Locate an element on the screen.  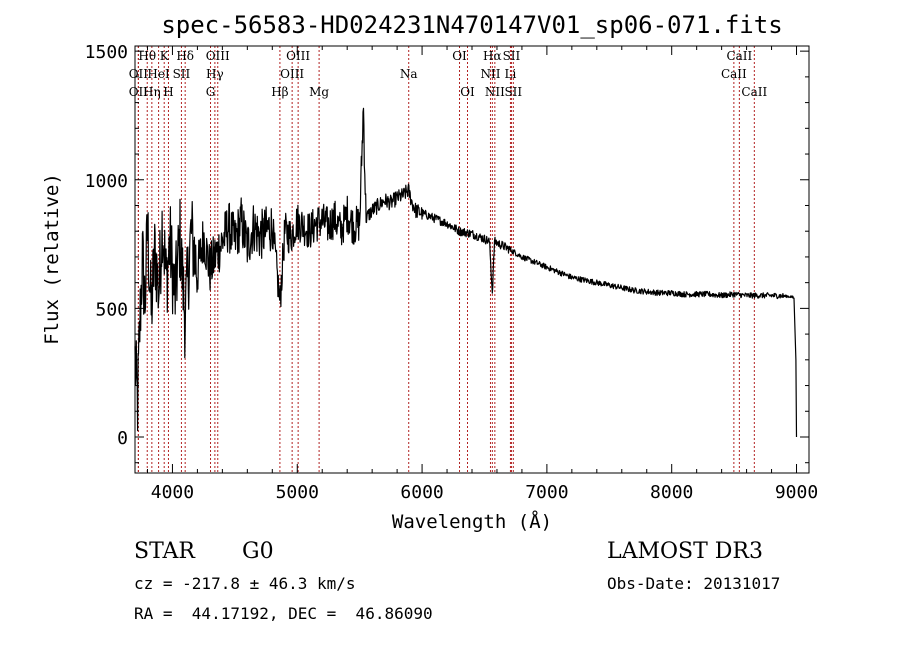
line-label-15: Mg is located at coordinates (319, 92).